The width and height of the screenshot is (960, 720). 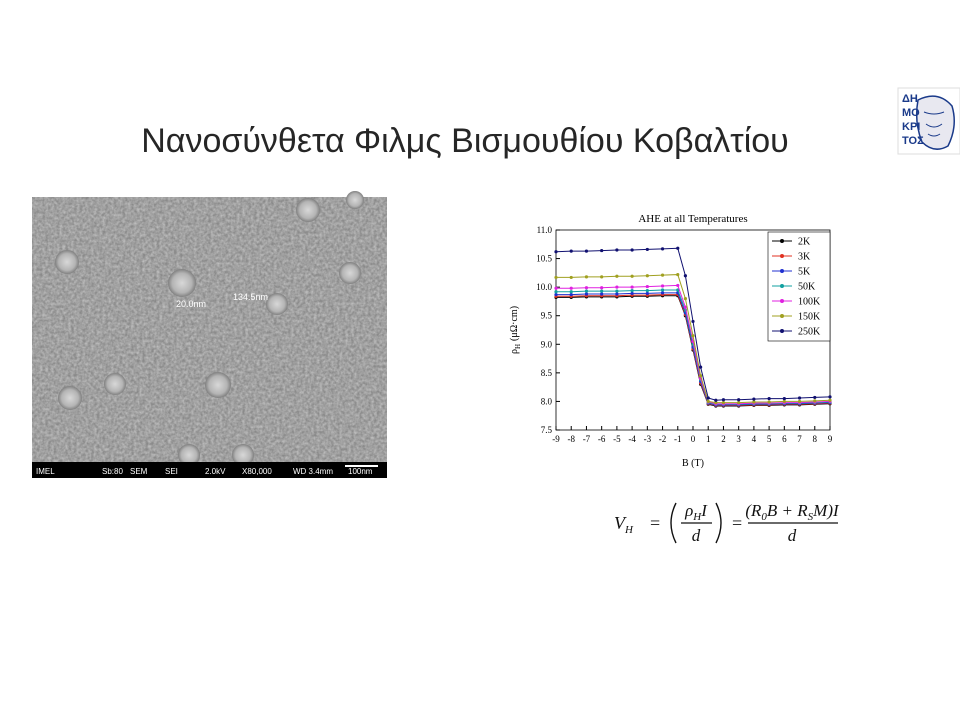 I want to click on x-tick-label: -5, so click(x=617, y=439).